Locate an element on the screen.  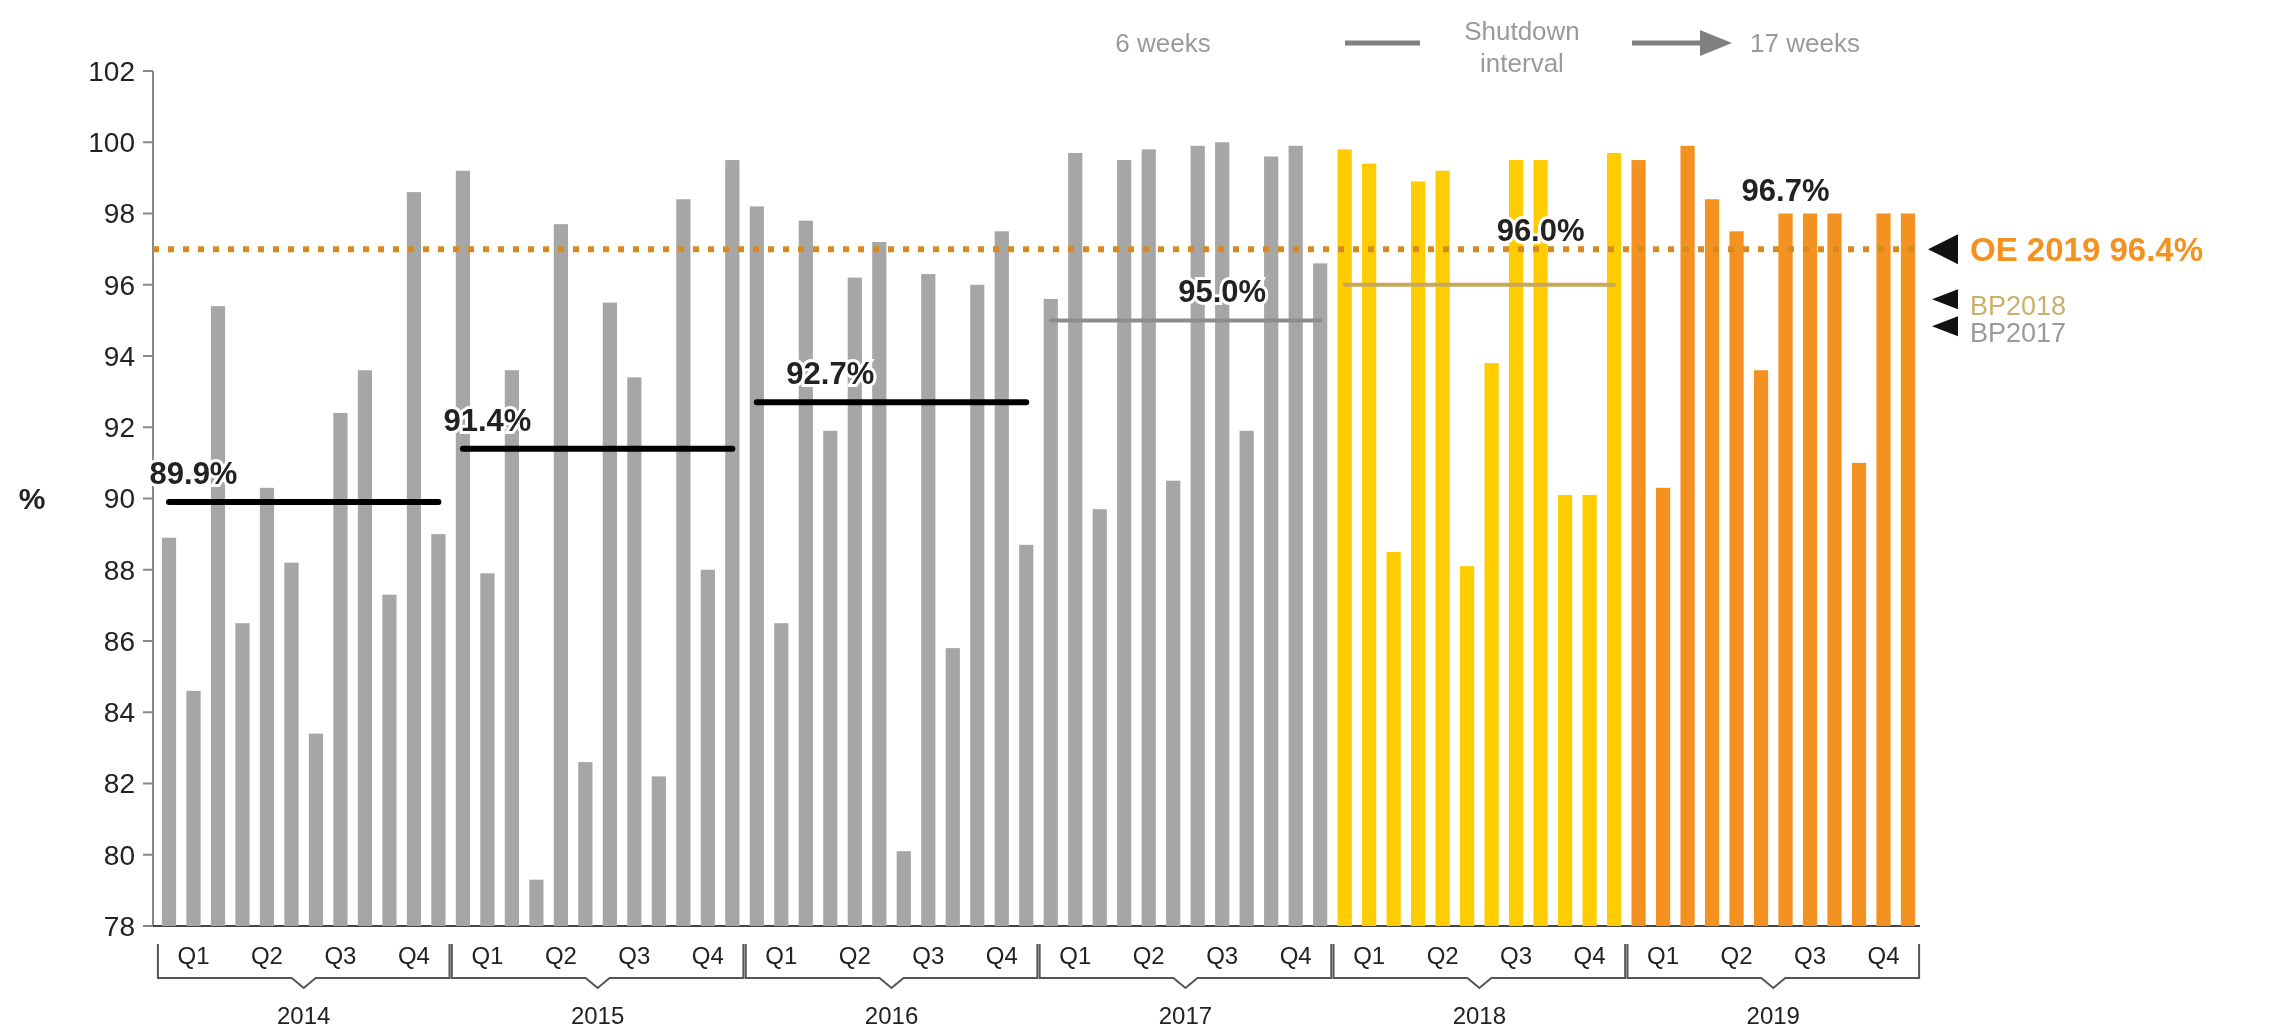
text: 2015 is located at coordinates (597, 1015).